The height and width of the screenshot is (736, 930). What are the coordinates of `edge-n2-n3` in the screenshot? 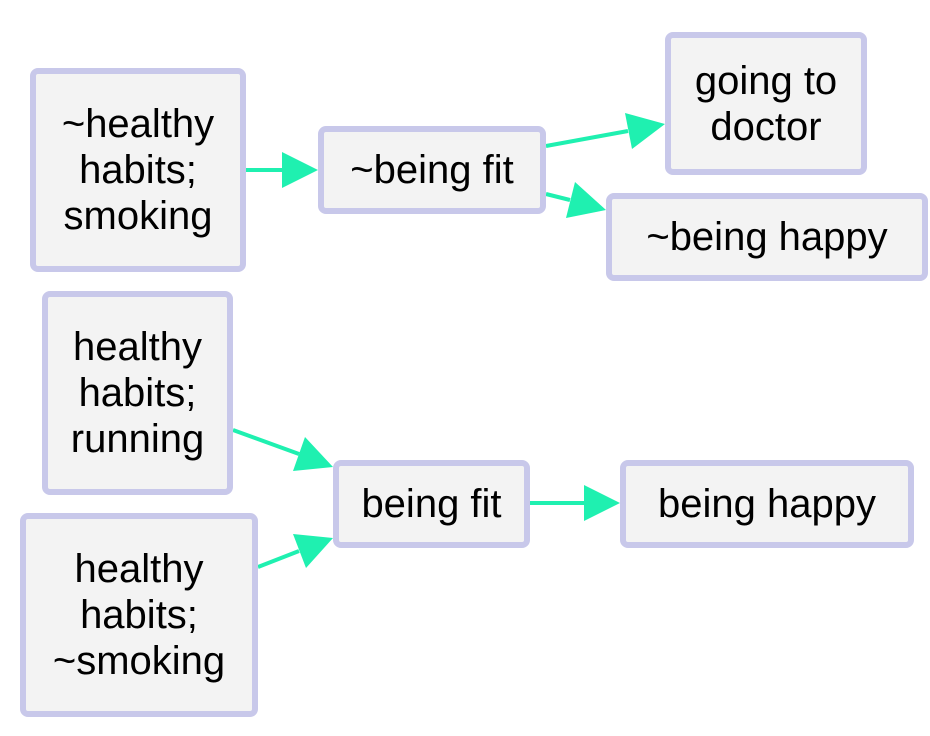 It's located at (605, 131).